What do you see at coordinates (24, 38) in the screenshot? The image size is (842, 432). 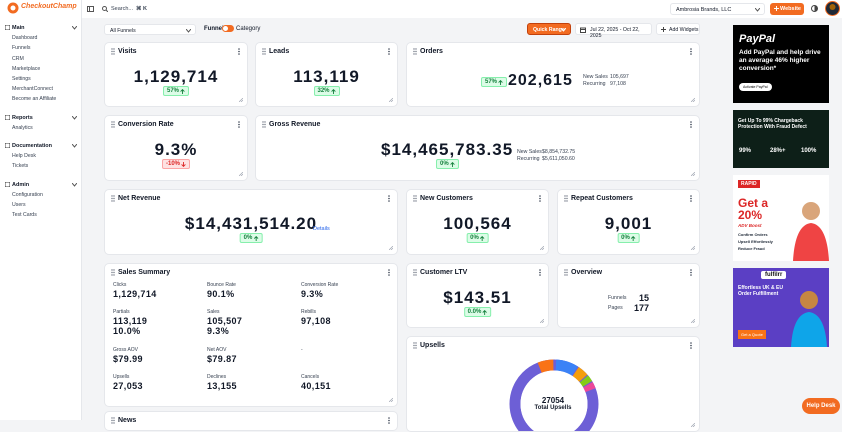 I see `nav-item: Dashboard` at bounding box center [24, 38].